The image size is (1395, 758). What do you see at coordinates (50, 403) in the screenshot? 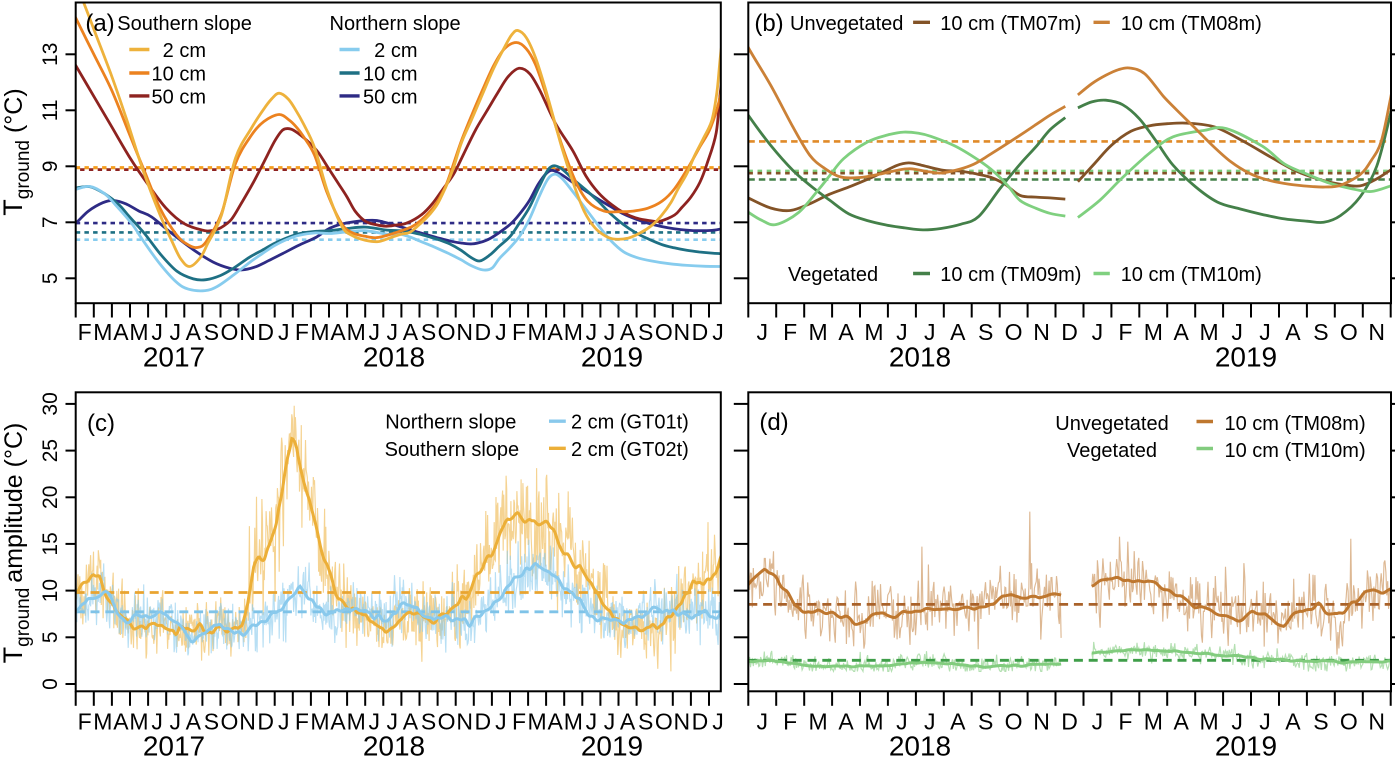
I see `svg-text: 30` at bounding box center [50, 403].